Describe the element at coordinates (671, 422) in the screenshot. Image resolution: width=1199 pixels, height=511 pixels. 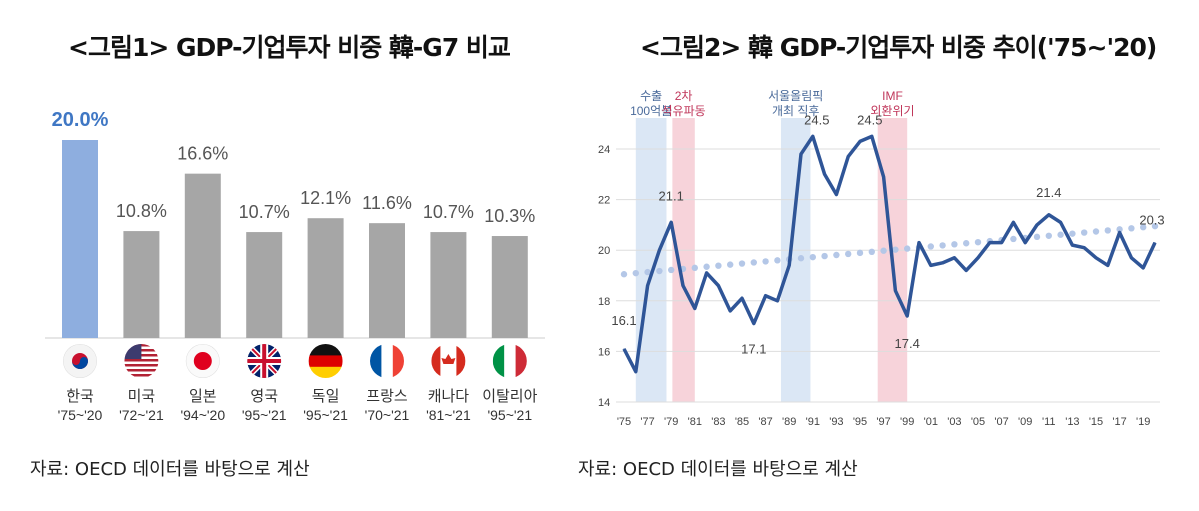
I see `x-tick-label: '79` at that location.